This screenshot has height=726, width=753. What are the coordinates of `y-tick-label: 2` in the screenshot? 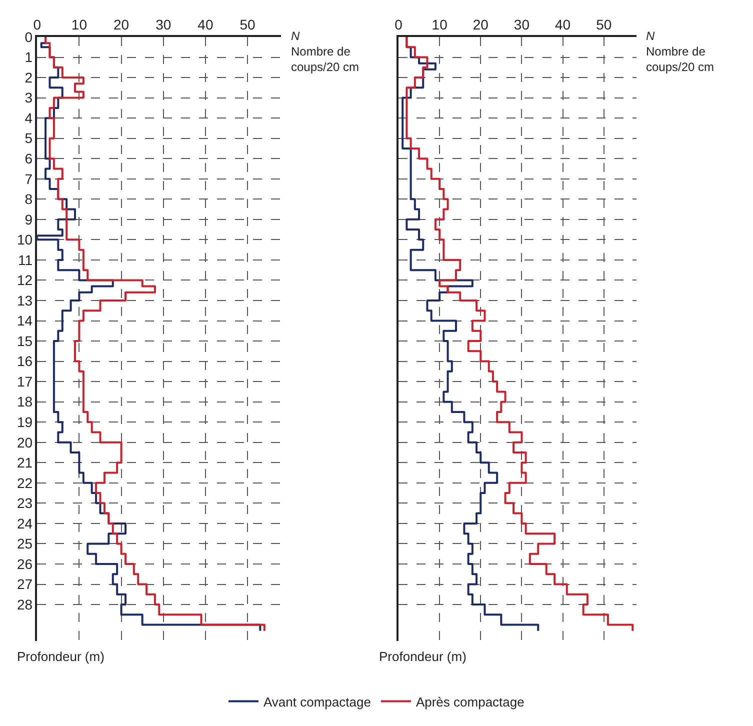 It's located at (28, 77).